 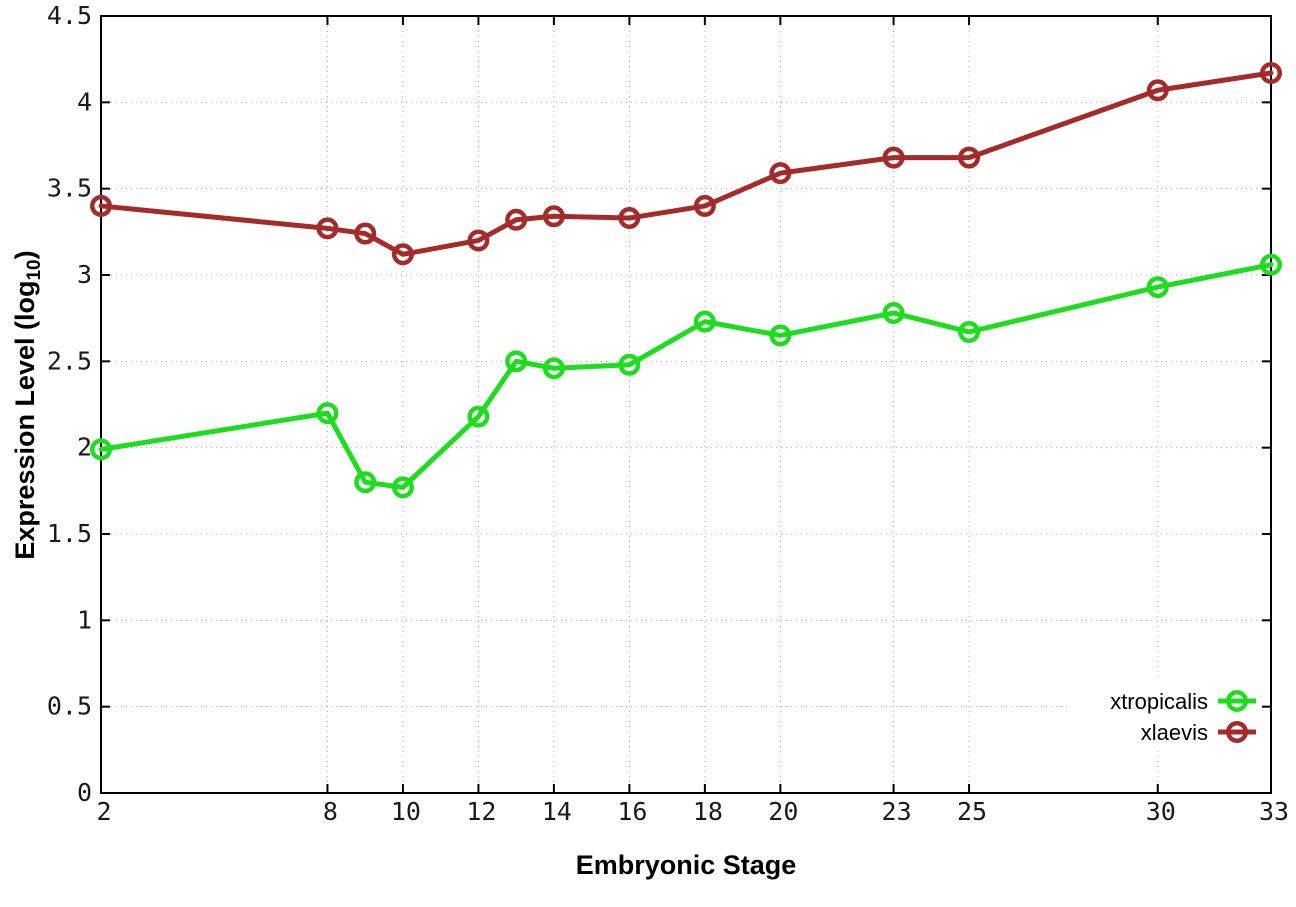 I want to click on y-axis-title: Expression Level (log10), so click(x=28, y=404).